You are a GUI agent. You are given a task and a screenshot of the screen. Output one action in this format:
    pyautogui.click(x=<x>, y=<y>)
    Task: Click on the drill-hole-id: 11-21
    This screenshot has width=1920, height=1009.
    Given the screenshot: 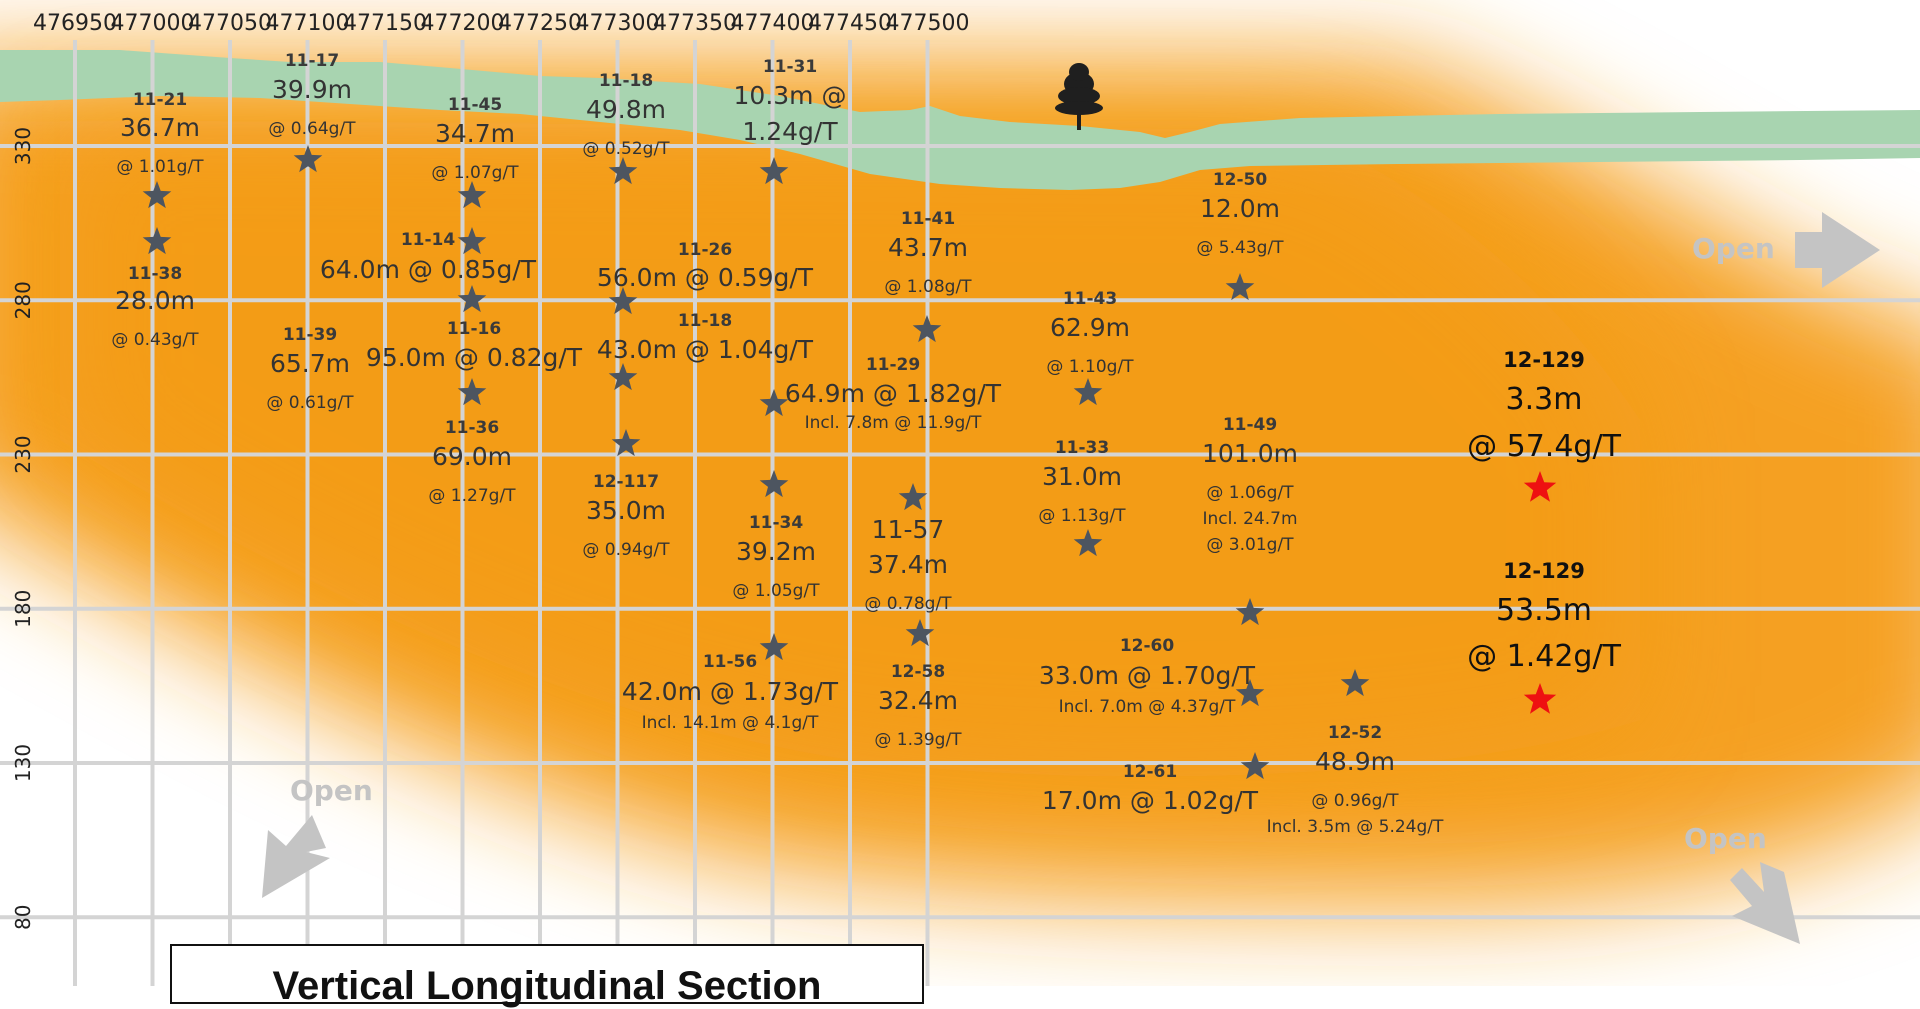 What is the action you would take?
    pyautogui.click(x=160, y=100)
    